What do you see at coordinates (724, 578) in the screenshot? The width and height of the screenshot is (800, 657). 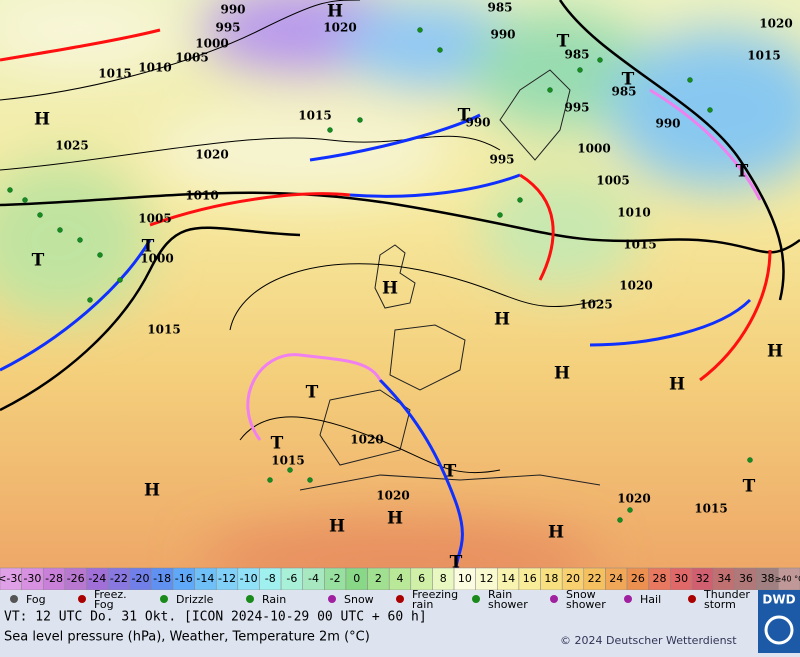 I see `scale-label: 34` at bounding box center [724, 578].